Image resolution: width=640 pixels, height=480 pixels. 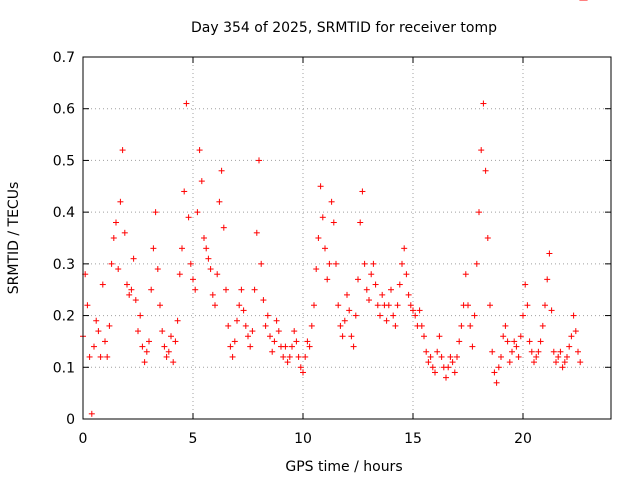 I want to click on y-tick-label: 0.1, so click(x=64, y=368).